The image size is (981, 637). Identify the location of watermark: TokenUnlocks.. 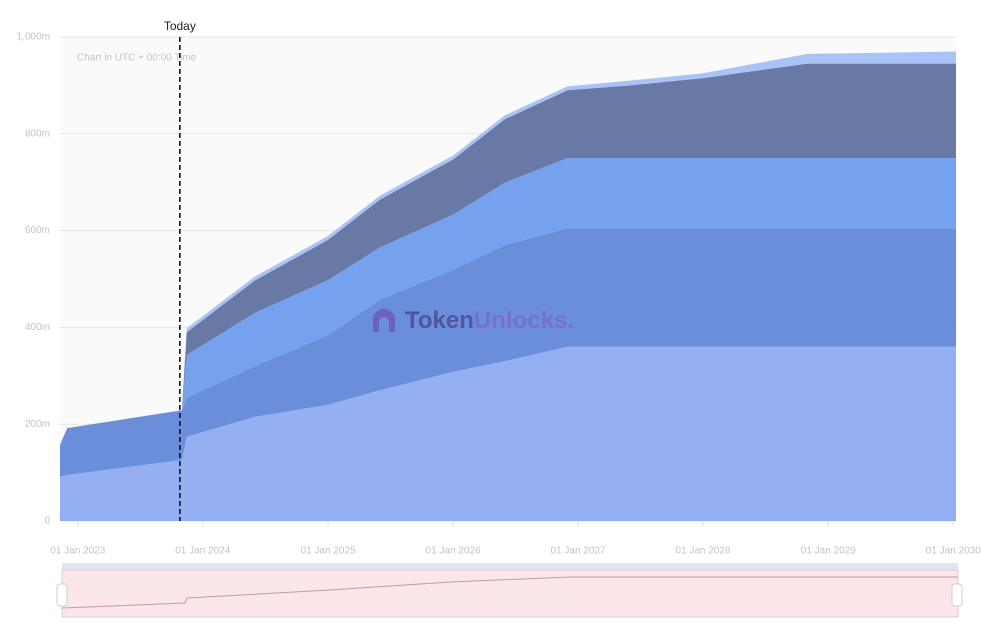
(473, 320).